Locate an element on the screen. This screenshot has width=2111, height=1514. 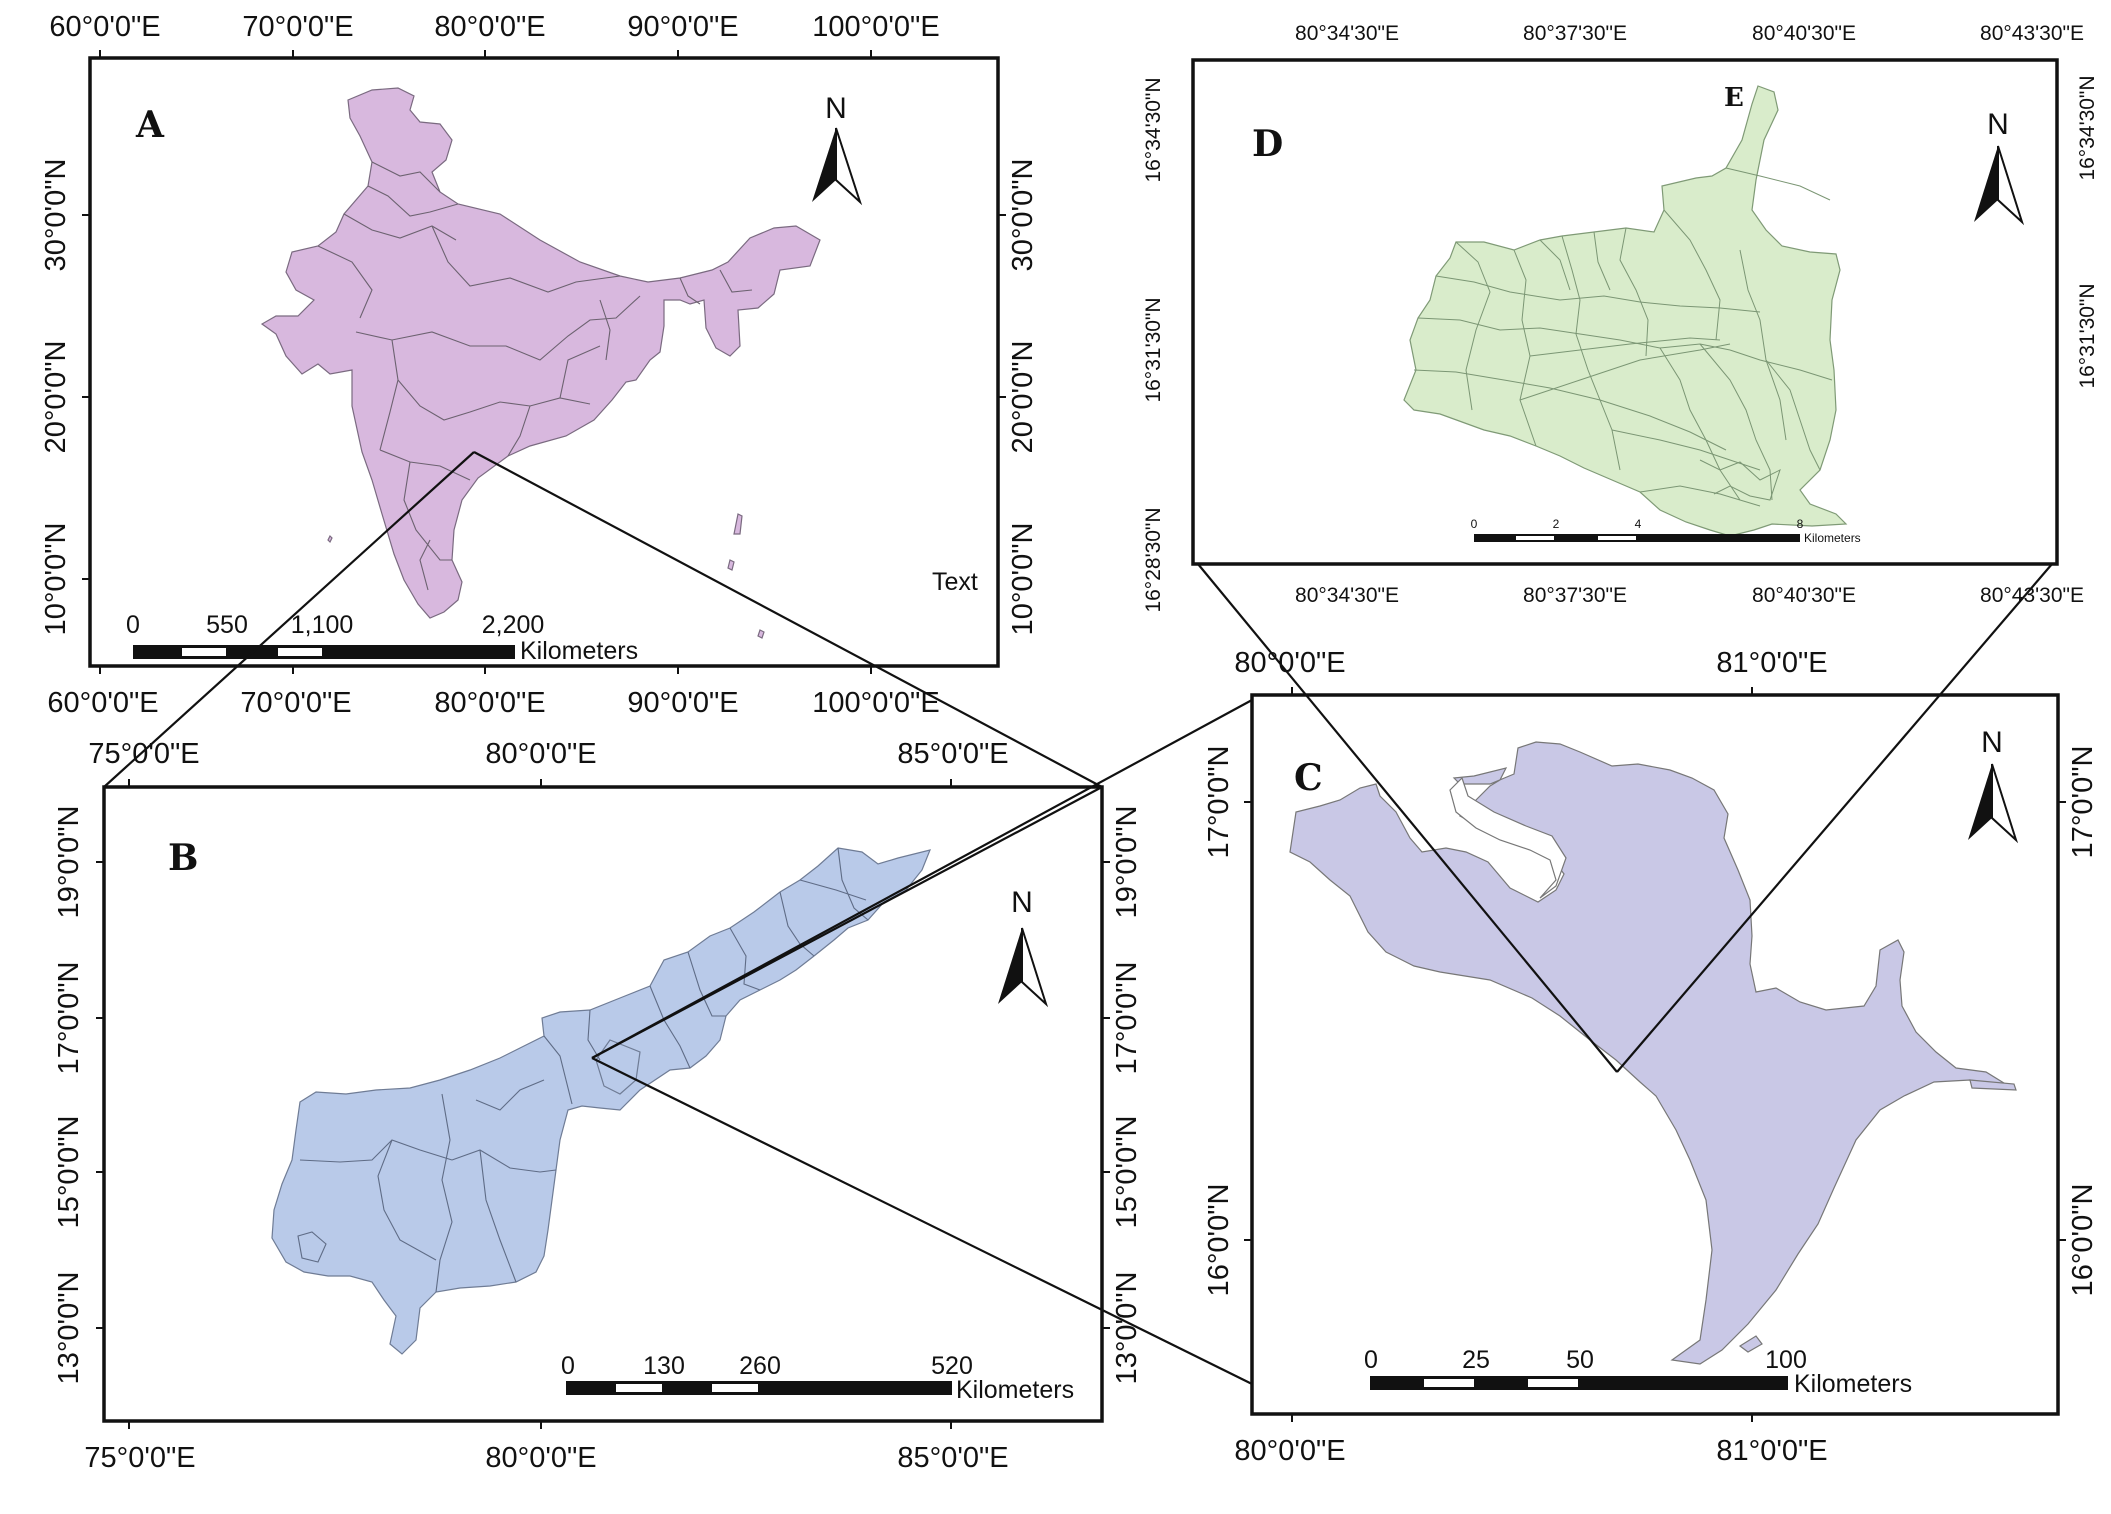
panel-c-top-tick: 81°0'0"E is located at coordinates (1771, 663).